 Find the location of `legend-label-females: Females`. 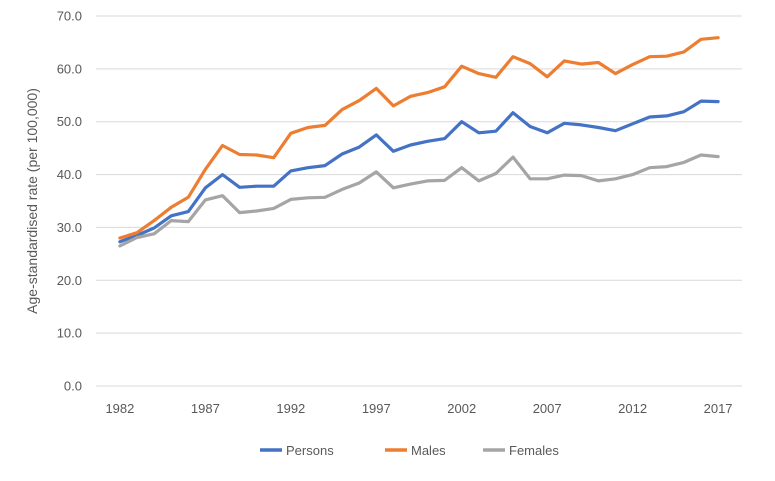

legend-label-females: Females is located at coordinates (534, 450).